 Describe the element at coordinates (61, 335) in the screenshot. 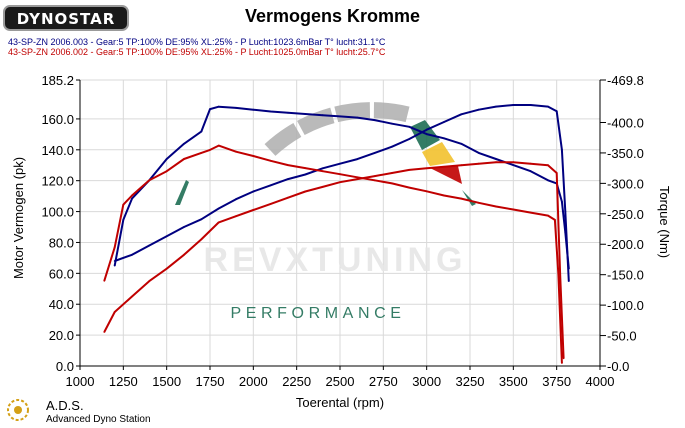

I see `y-tick-label-left: 20.0` at that location.